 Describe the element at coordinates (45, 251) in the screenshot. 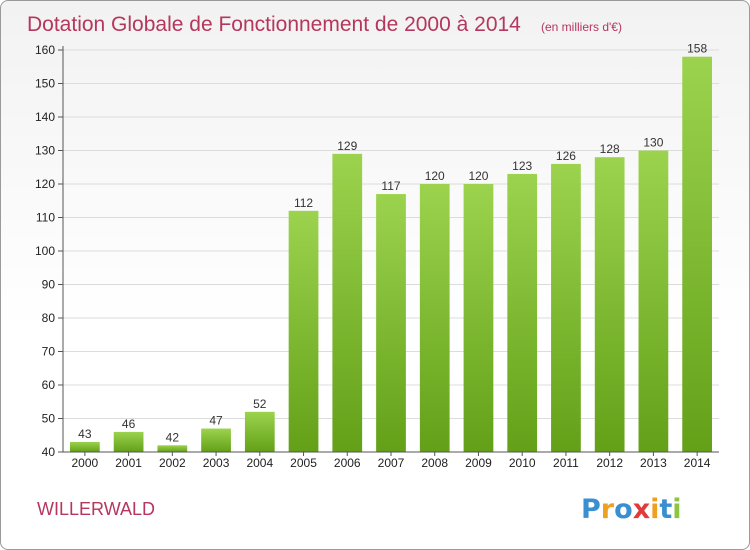

I see `y-tick-label: 100` at that location.